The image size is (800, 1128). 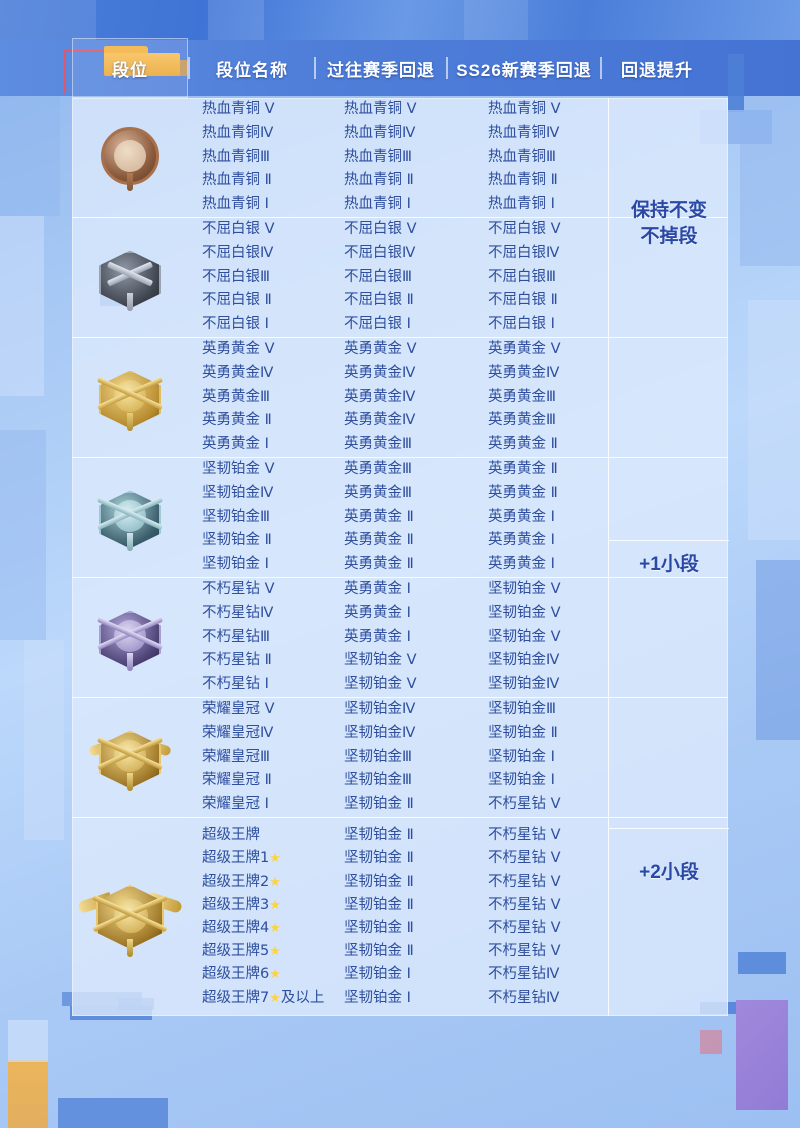 What do you see at coordinates (130, 757) in the screenshot?
I see `tier-badge-cell-crown` at bounding box center [130, 757].